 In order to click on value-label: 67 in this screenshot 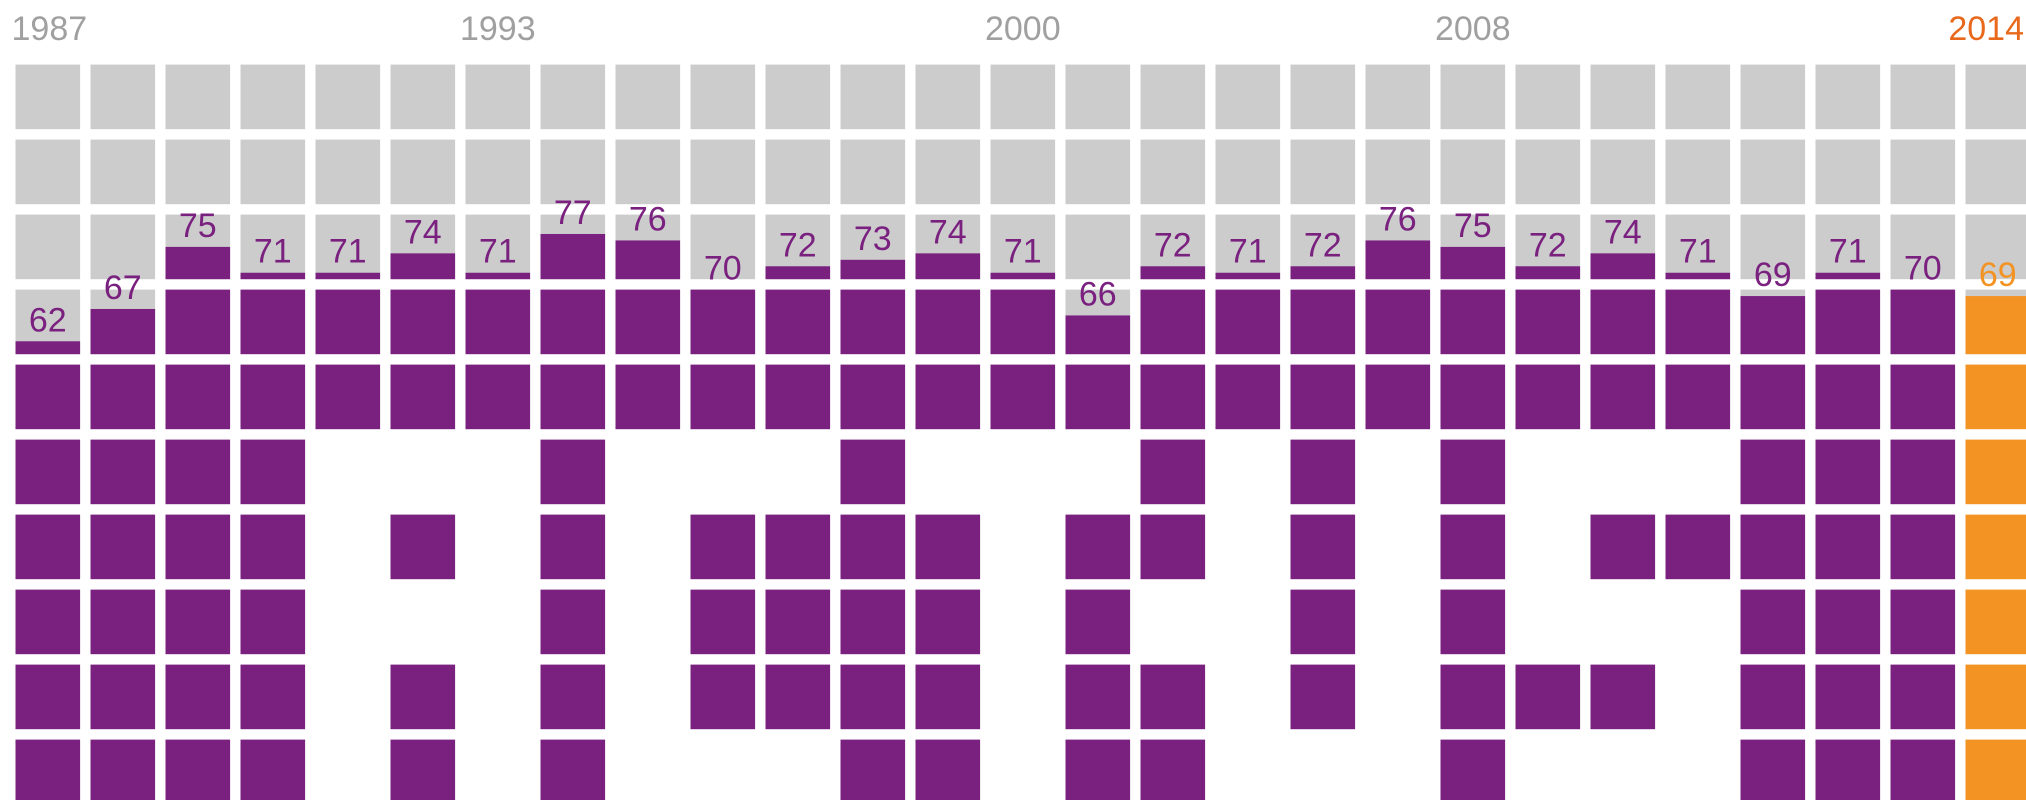, I will do `click(123, 288)`.